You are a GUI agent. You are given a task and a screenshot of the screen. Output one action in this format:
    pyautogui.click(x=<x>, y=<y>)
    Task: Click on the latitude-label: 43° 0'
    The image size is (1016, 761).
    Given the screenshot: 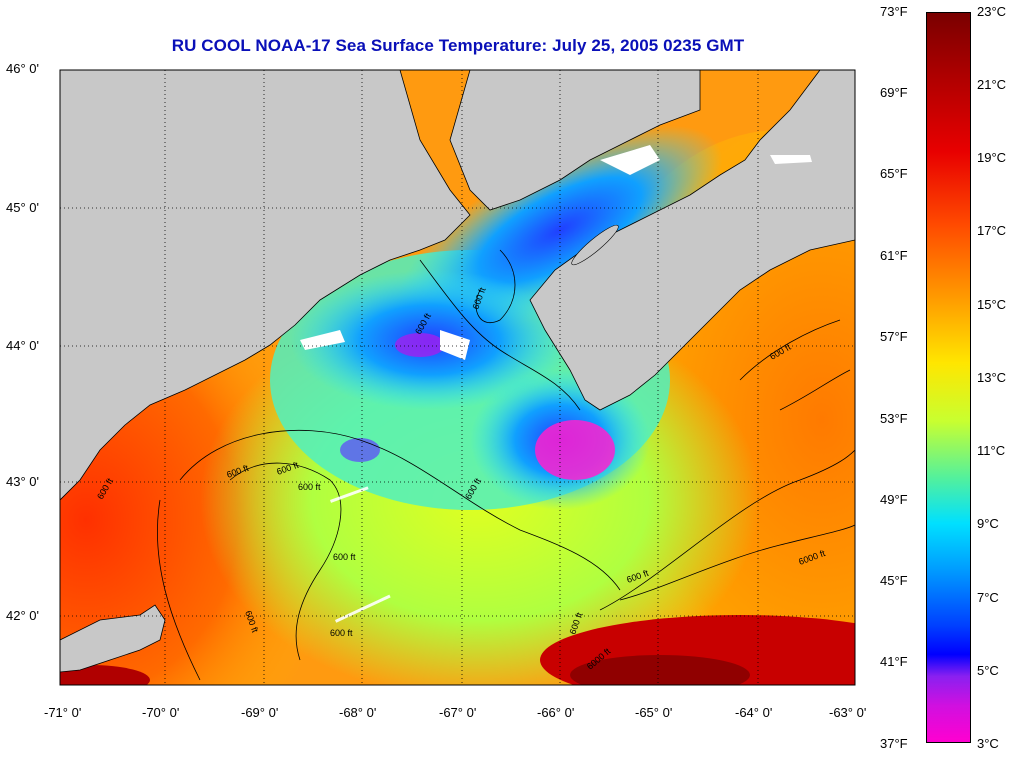 What is the action you would take?
    pyautogui.click(x=22, y=481)
    